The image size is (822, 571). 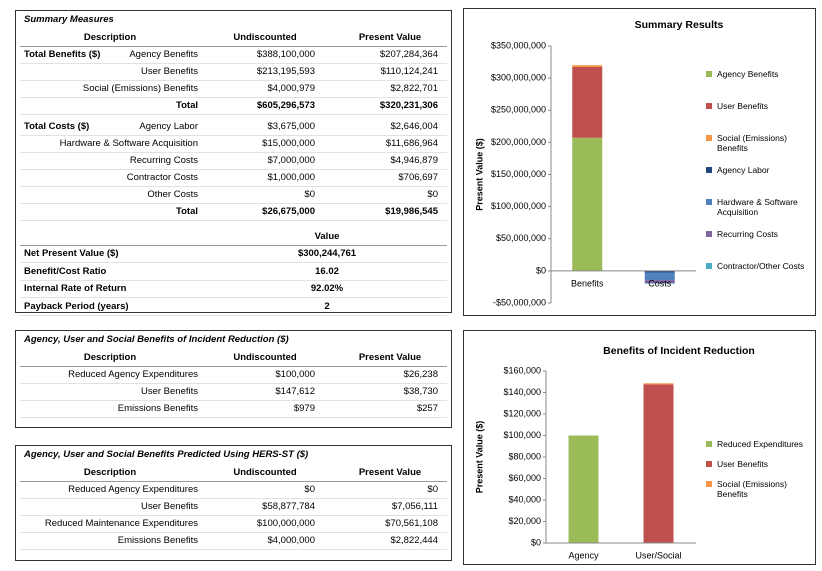 What do you see at coordinates (679, 351) in the screenshot?
I see `chart-title: Benefits of Incident Reduction` at bounding box center [679, 351].